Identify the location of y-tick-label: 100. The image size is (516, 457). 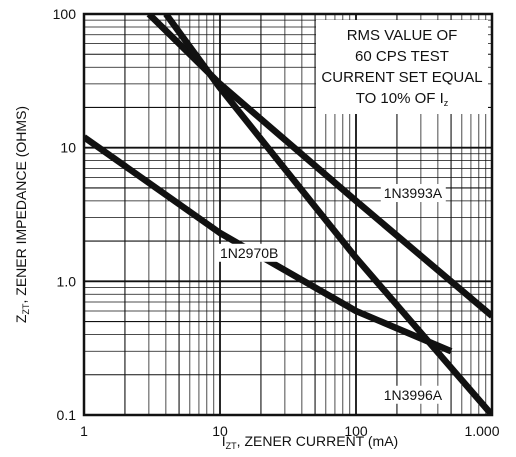
(65, 14).